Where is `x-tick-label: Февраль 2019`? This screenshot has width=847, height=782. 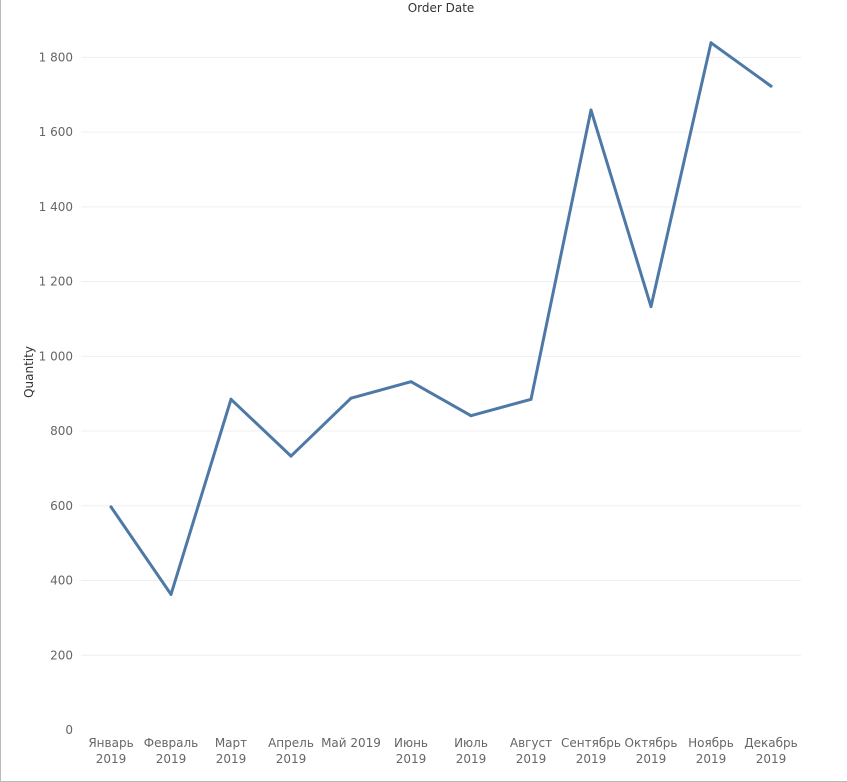
x-tick-label: Февраль 2019 is located at coordinates (171, 751).